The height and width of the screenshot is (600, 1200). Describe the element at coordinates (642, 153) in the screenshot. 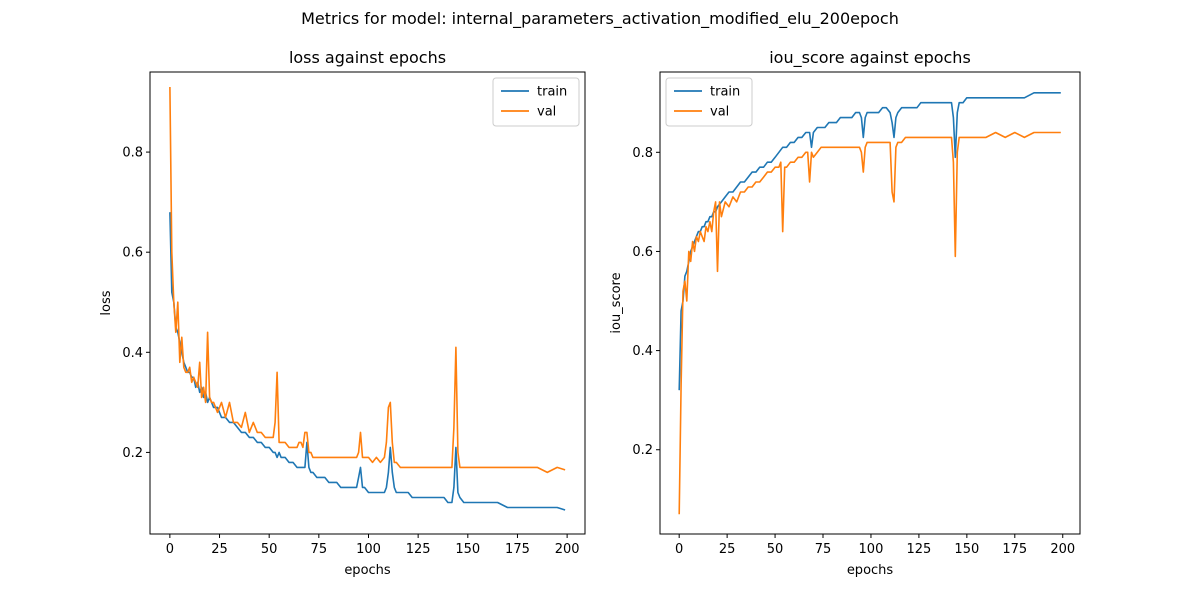

I see `iou-ytick-label-3: 0.8` at that location.